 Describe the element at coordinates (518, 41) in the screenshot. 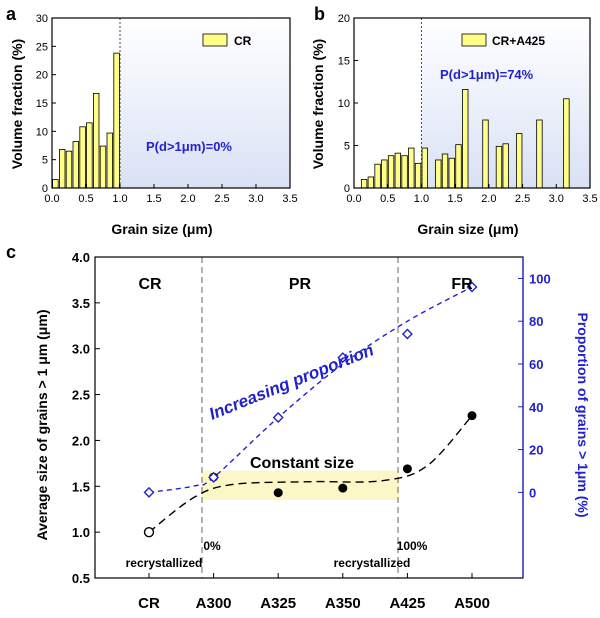

I see `panel-b-legend-label: CR+A425` at that location.